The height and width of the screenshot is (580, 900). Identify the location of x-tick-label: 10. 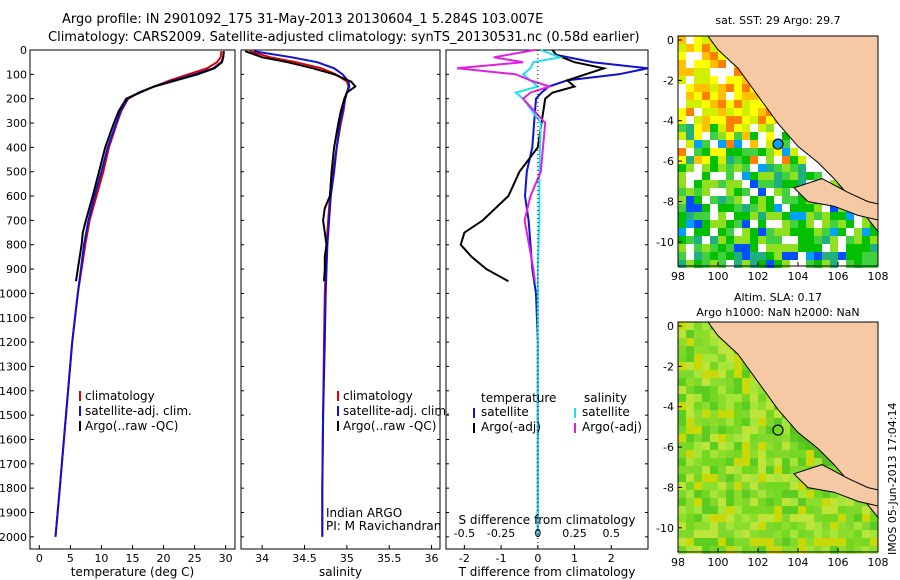
(101, 558).